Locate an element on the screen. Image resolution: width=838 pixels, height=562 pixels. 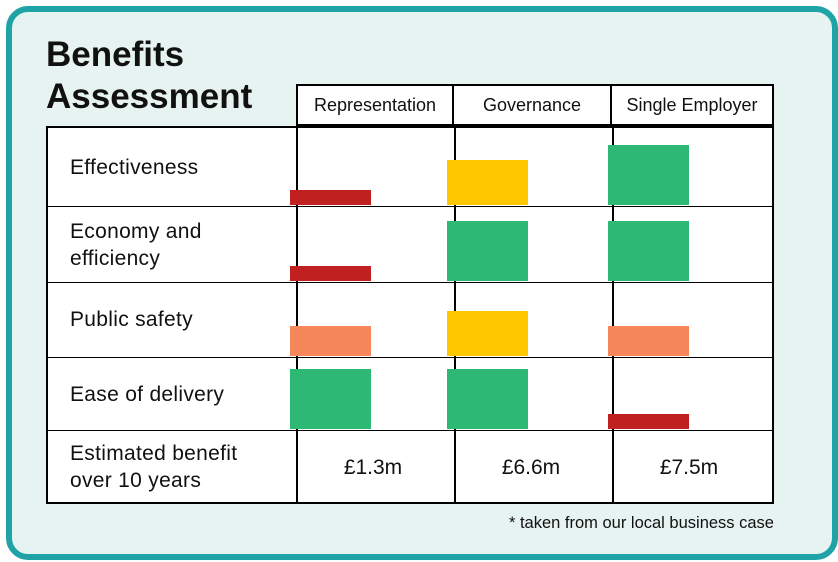
column-header-governance: Governance is located at coordinates (532, 105).